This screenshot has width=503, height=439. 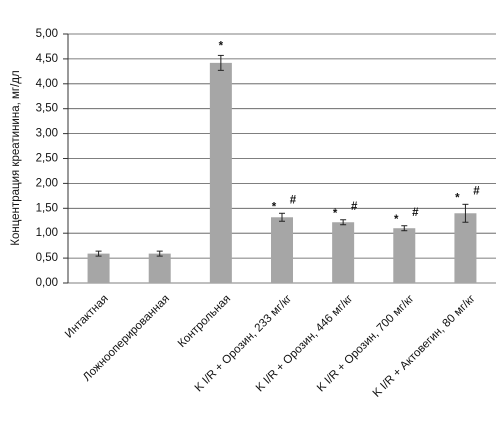 I want to click on y-tick-label: 5,00, so click(x=47, y=34).